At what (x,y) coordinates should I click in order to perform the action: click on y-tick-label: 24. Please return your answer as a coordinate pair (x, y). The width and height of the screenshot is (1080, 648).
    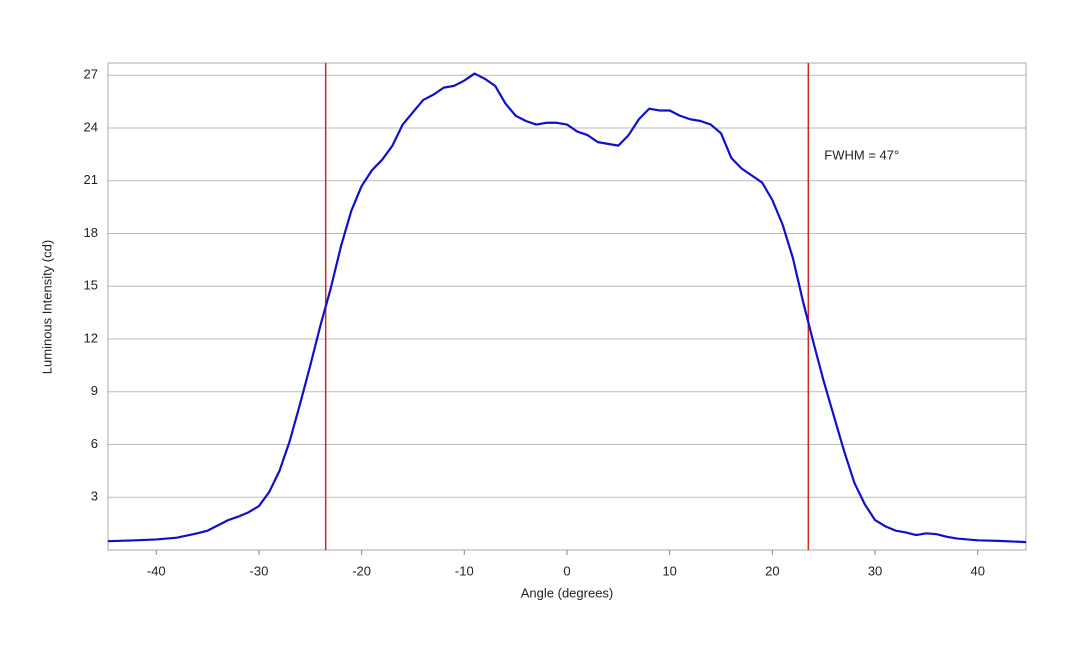
    Looking at the image, I should click on (91, 126).